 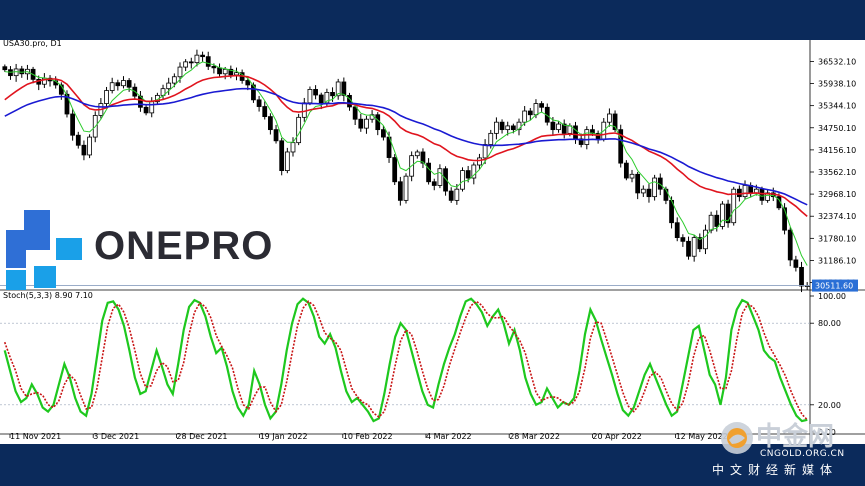 What do you see at coordinates (35, 436) in the screenshot?
I see `time-tick-label: 11 Nov 2021` at bounding box center [35, 436].